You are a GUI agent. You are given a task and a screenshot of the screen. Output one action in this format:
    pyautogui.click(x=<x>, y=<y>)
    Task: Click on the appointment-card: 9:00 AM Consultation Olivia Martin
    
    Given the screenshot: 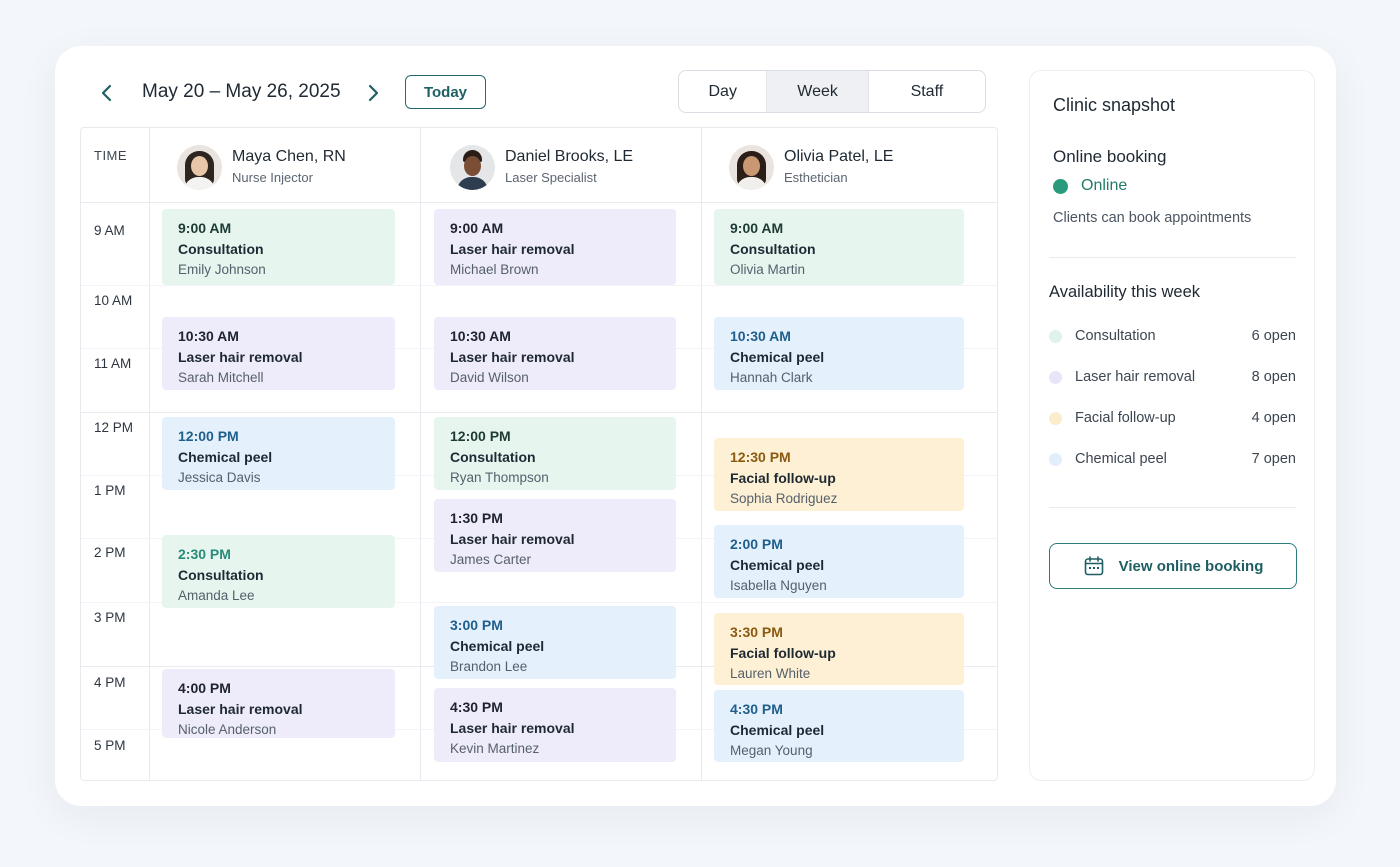 What is the action you would take?
    pyautogui.click(x=839, y=247)
    